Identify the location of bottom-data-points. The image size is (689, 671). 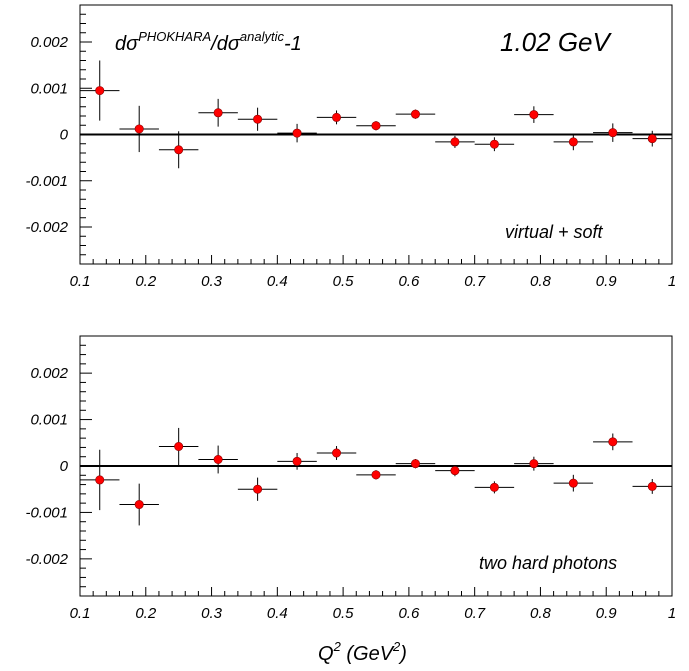
(376, 476).